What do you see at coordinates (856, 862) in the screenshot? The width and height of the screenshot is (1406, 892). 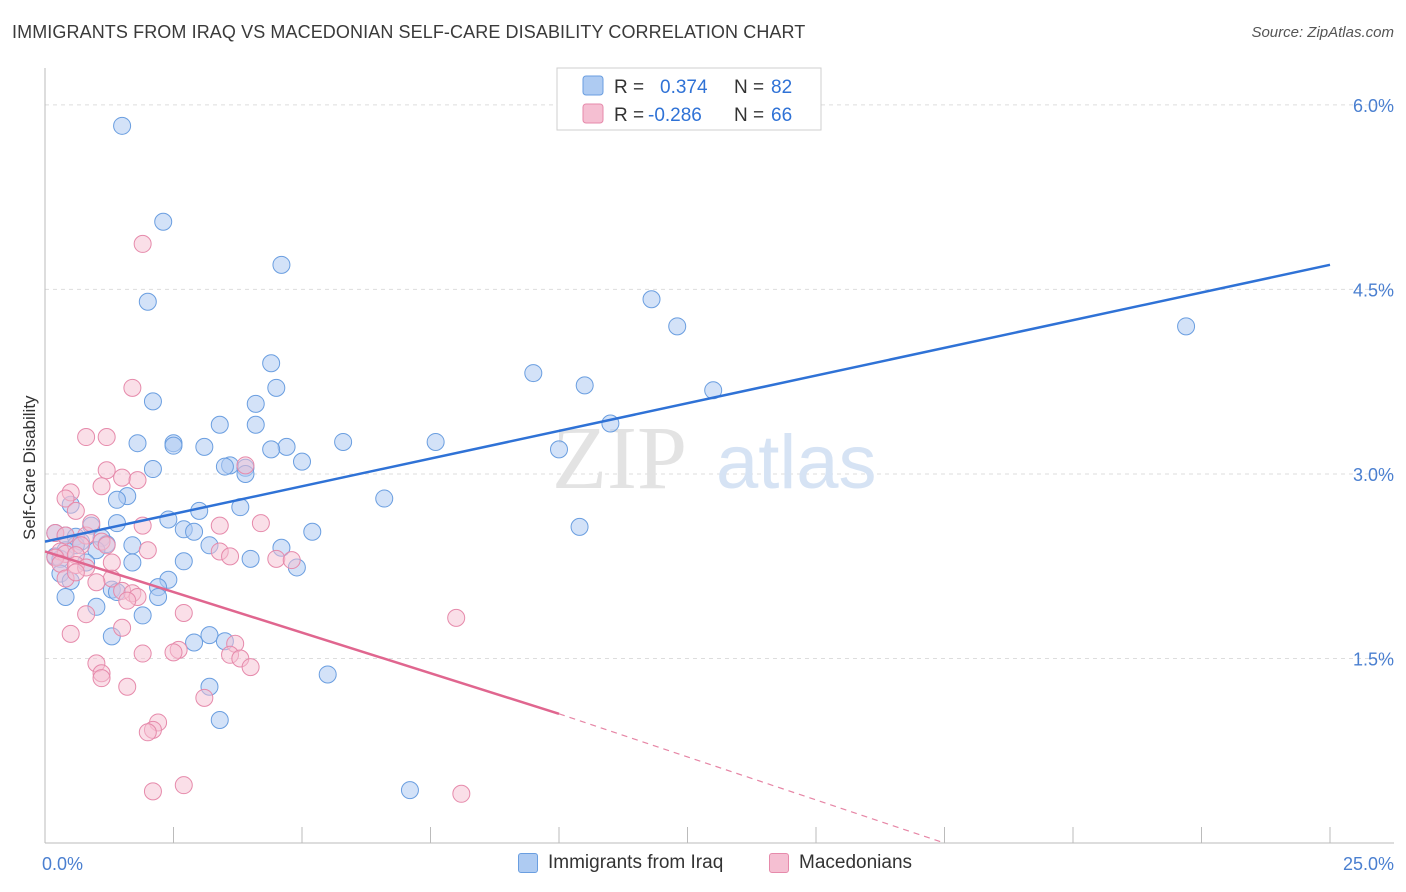 I see `bottom-legend-label-macedonians: Macedonians` at bounding box center [856, 862].